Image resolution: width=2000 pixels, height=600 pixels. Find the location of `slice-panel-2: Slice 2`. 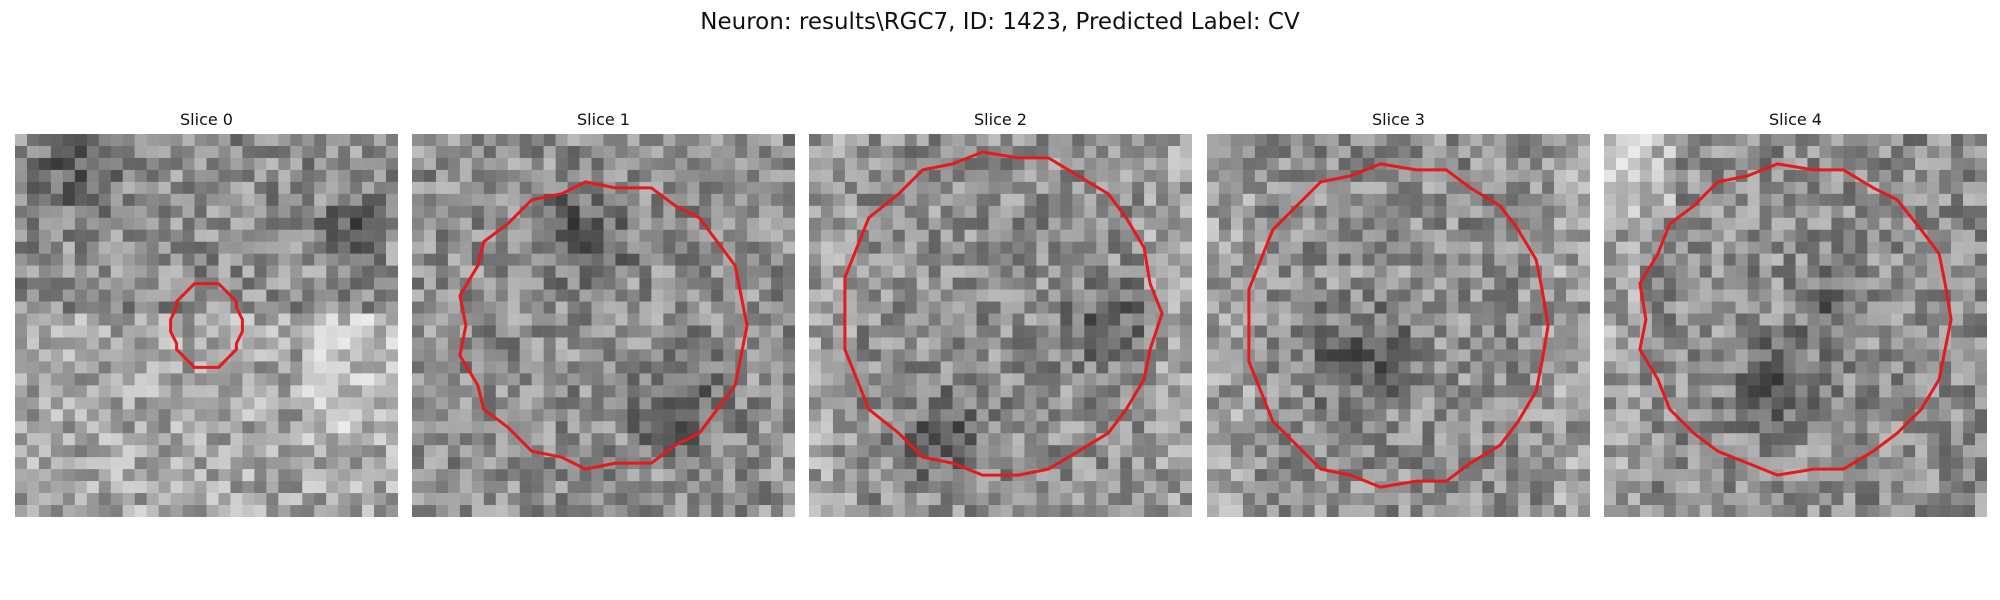

slice-panel-2: Slice 2 is located at coordinates (1000, 316).